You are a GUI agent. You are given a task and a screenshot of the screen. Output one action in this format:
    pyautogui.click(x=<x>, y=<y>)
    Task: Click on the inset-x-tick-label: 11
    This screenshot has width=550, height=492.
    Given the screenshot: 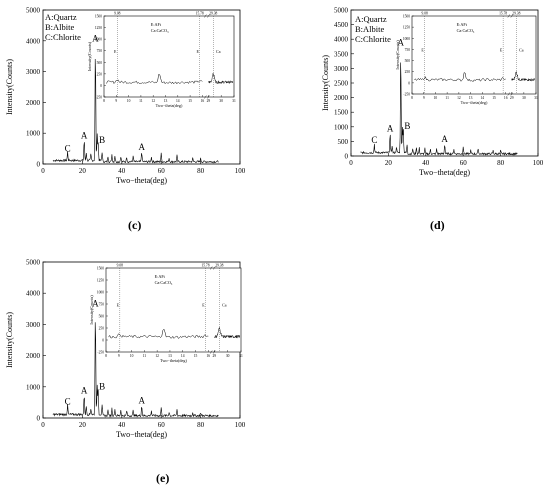 What is the action you would take?
    pyautogui.click(x=141, y=101)
    